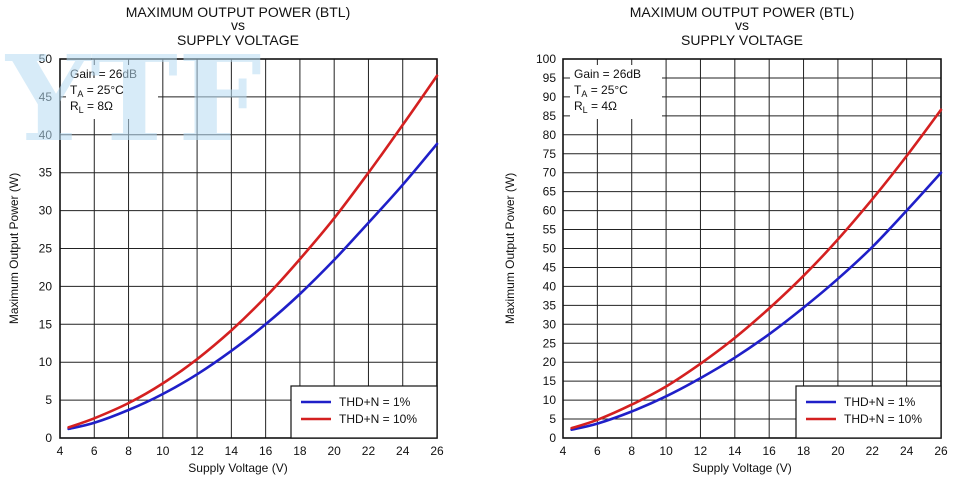 The image size is (960, 482). I want to click on annotation-load: RL = 8Ω, so click(91, 107).